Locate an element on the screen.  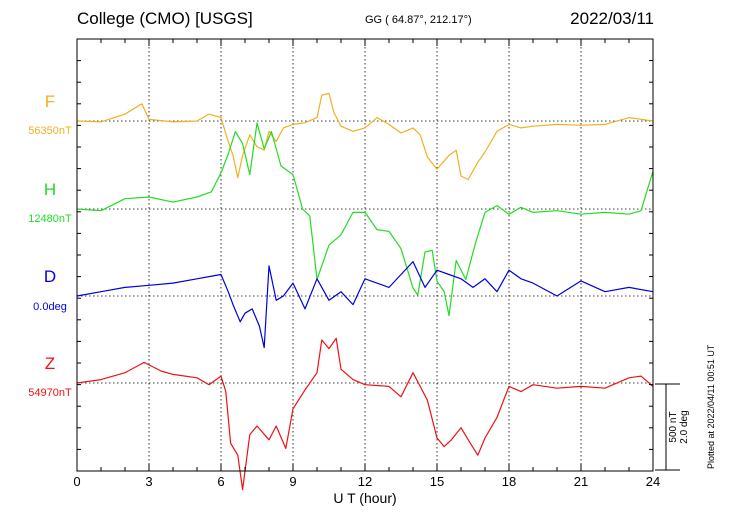
channel-baseline-F: 56350nT is located at coordinates (50, 131).